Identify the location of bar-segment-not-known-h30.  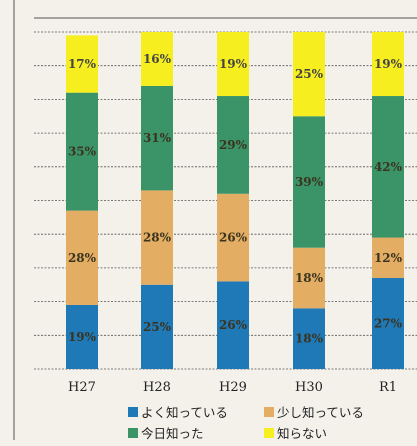
(309, 74).